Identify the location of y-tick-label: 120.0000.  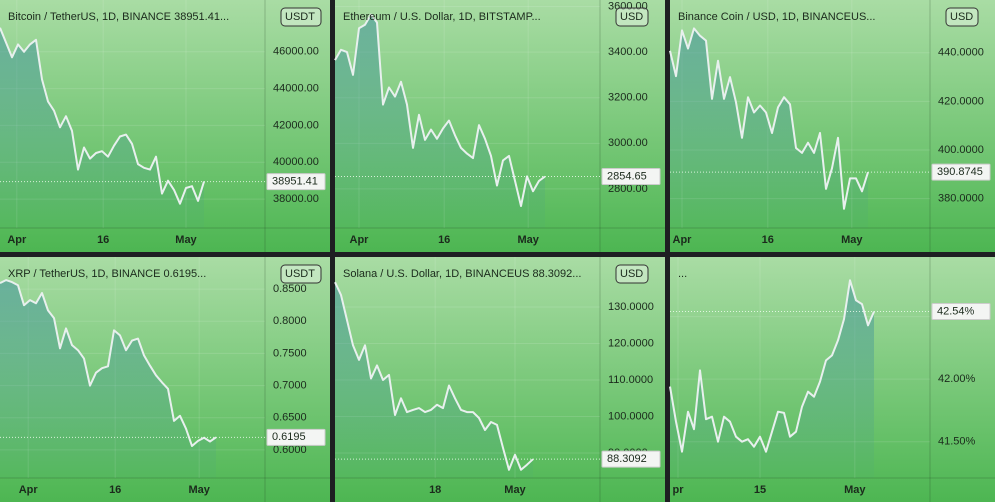
(631, 343).